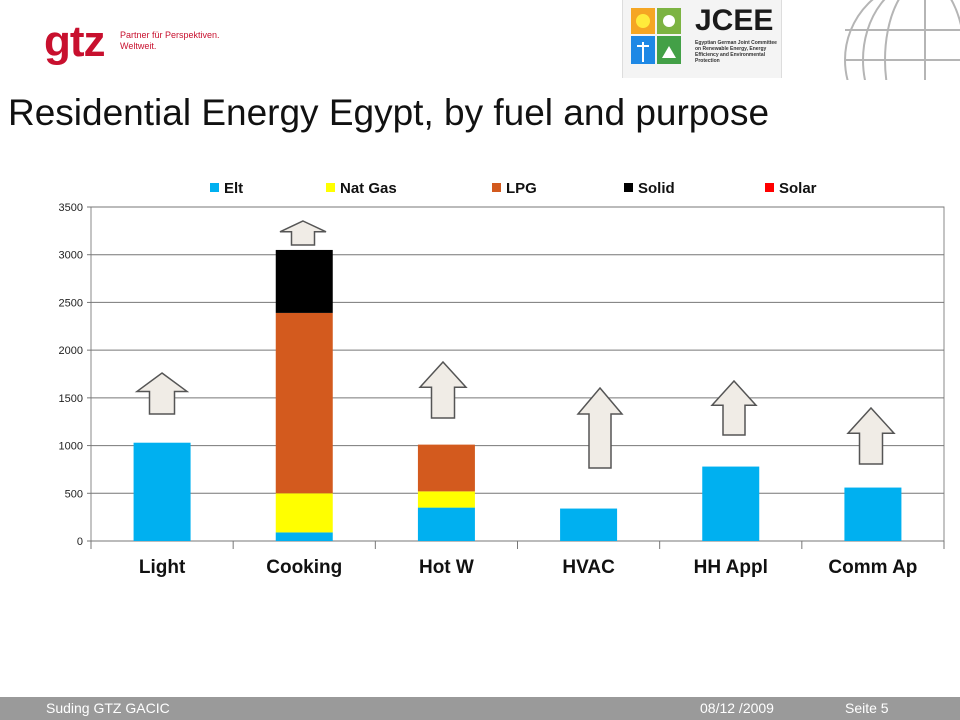  What do you see at coordinates (734, 20) in the screenshot?
I see `jcee-title: JCEE` at bounding box center [734, 20].